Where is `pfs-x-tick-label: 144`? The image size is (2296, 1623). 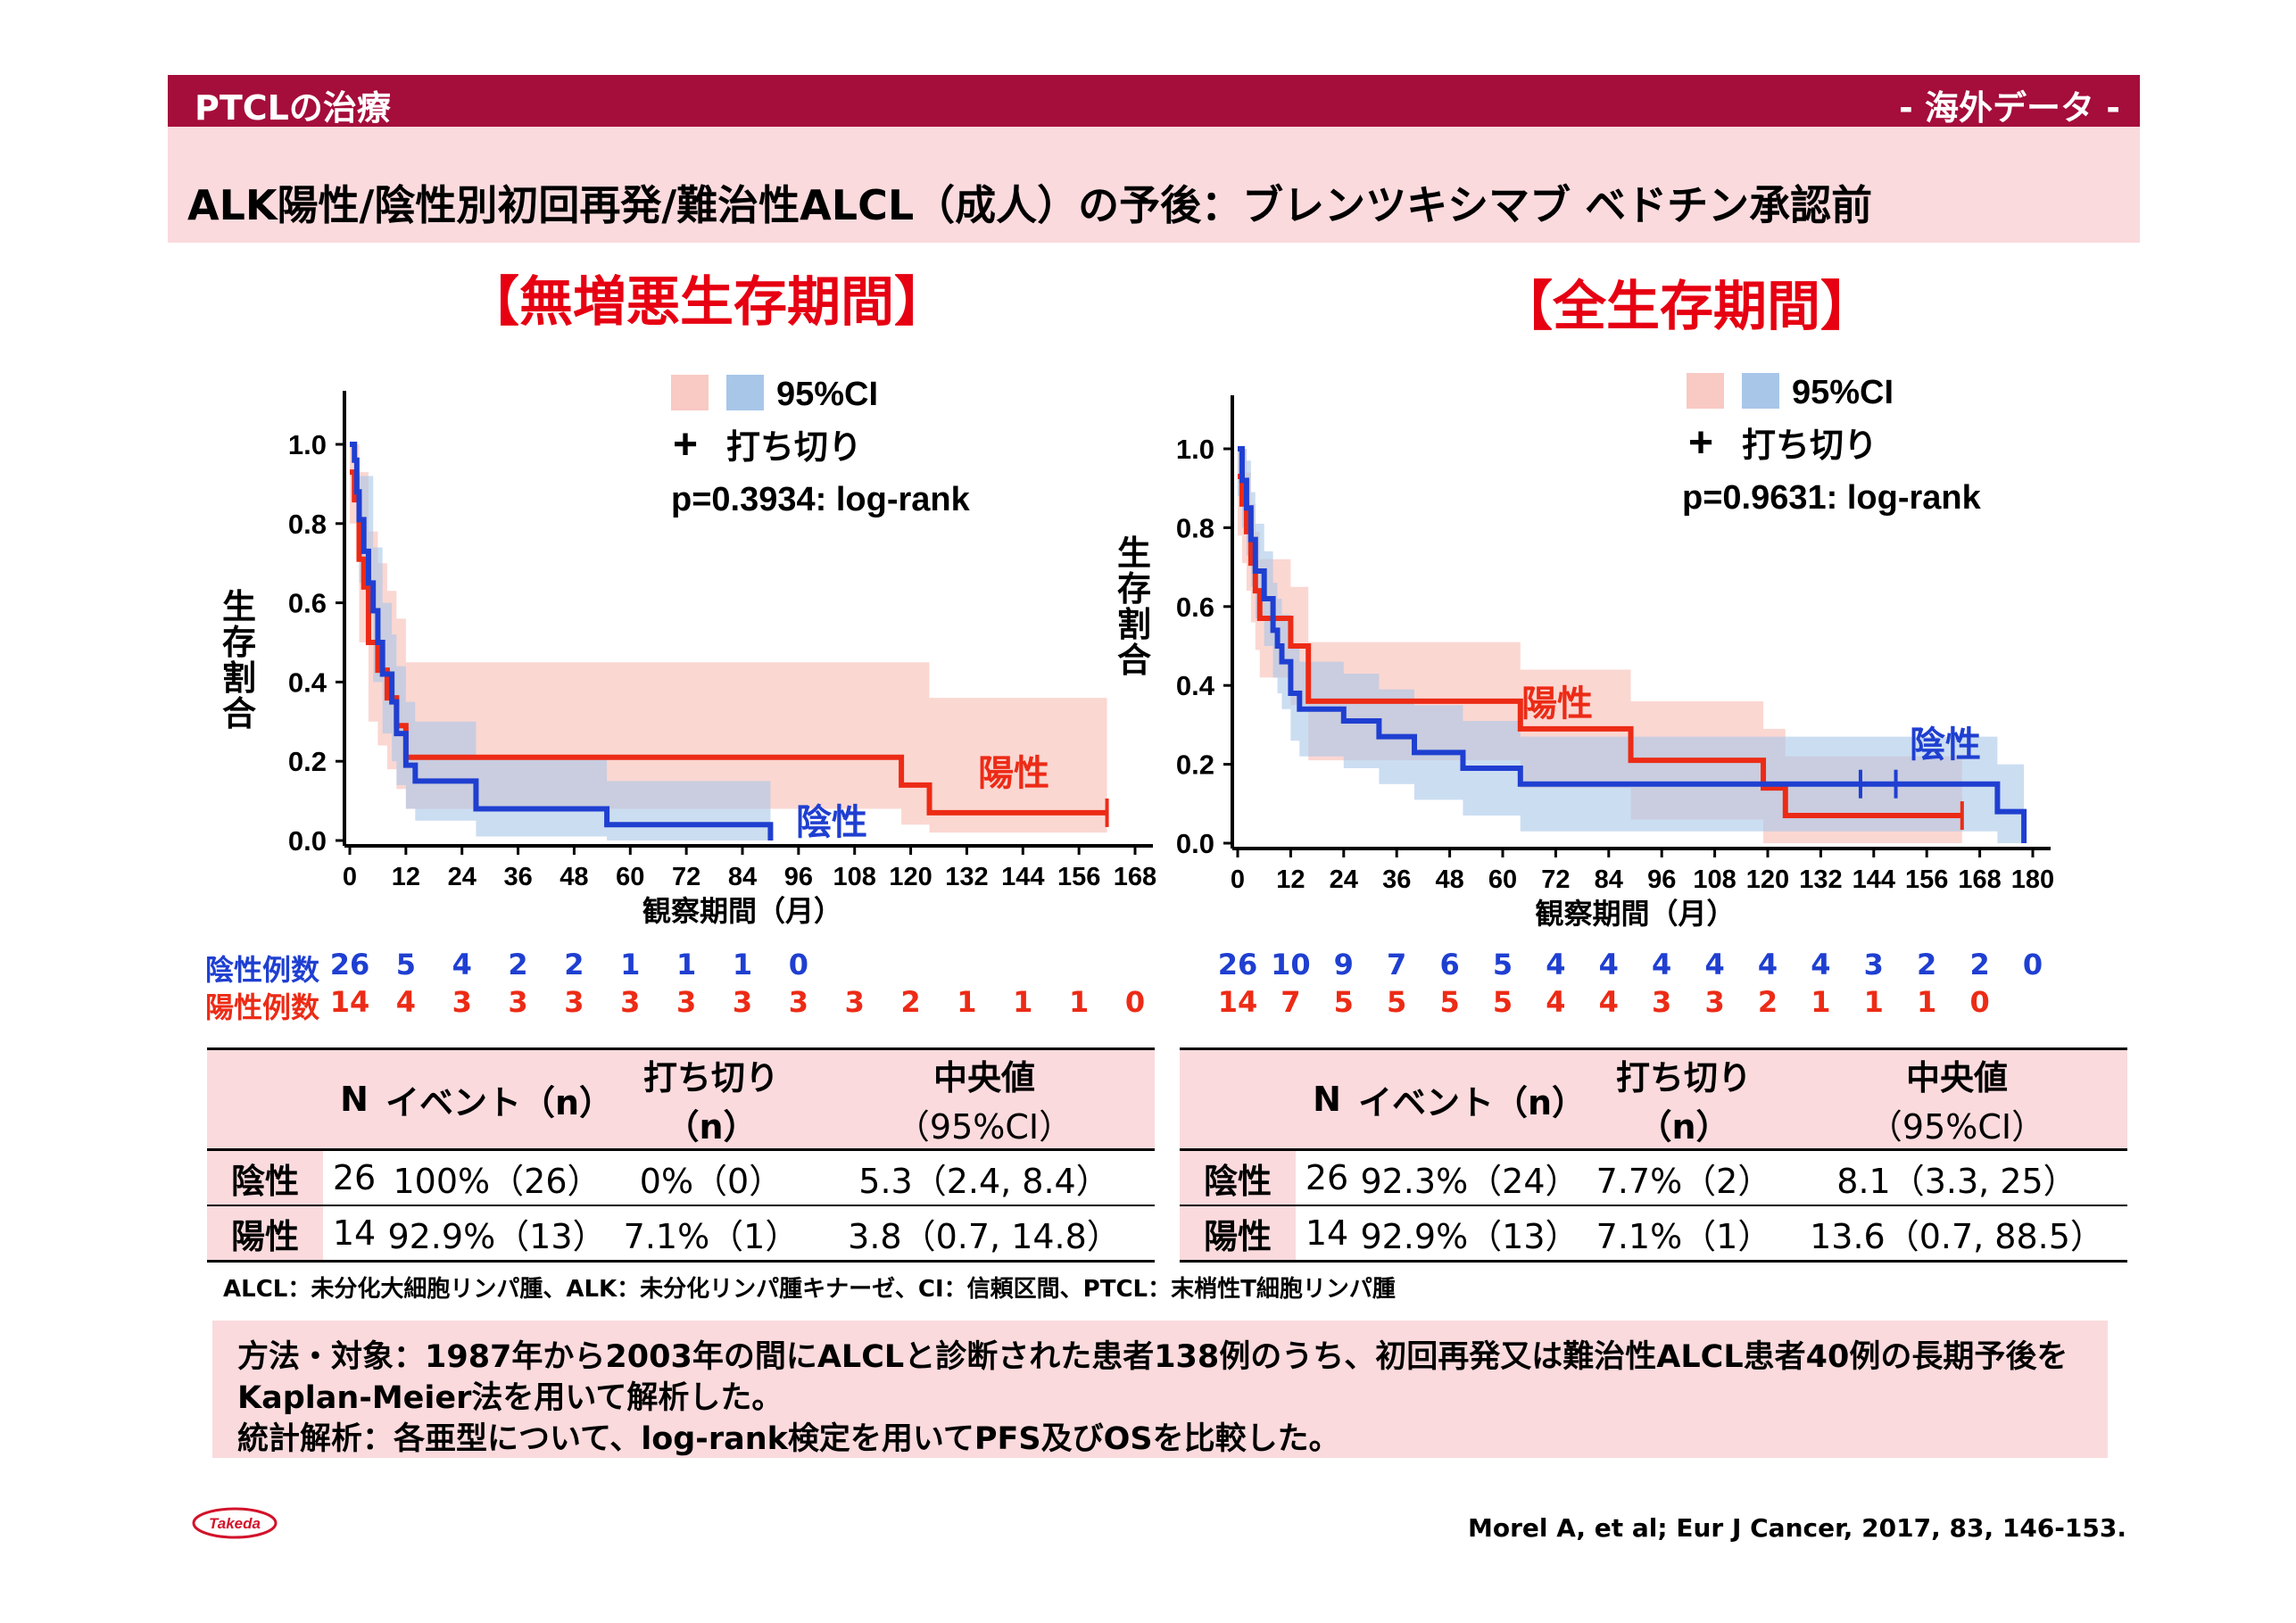
pfs-x-tick-label: 144 is located at coordinates (1022, 877).